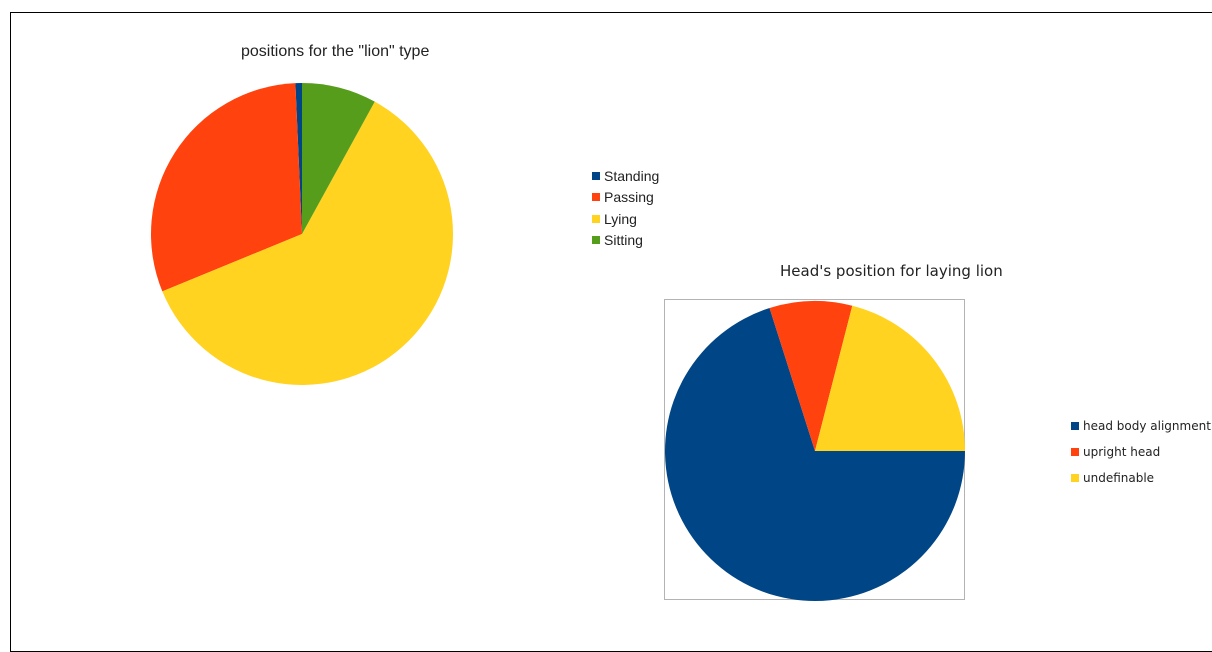  Describe the element at coordinates (629, 197) in the screenshot. I see `legend-label: Passing` at that location.